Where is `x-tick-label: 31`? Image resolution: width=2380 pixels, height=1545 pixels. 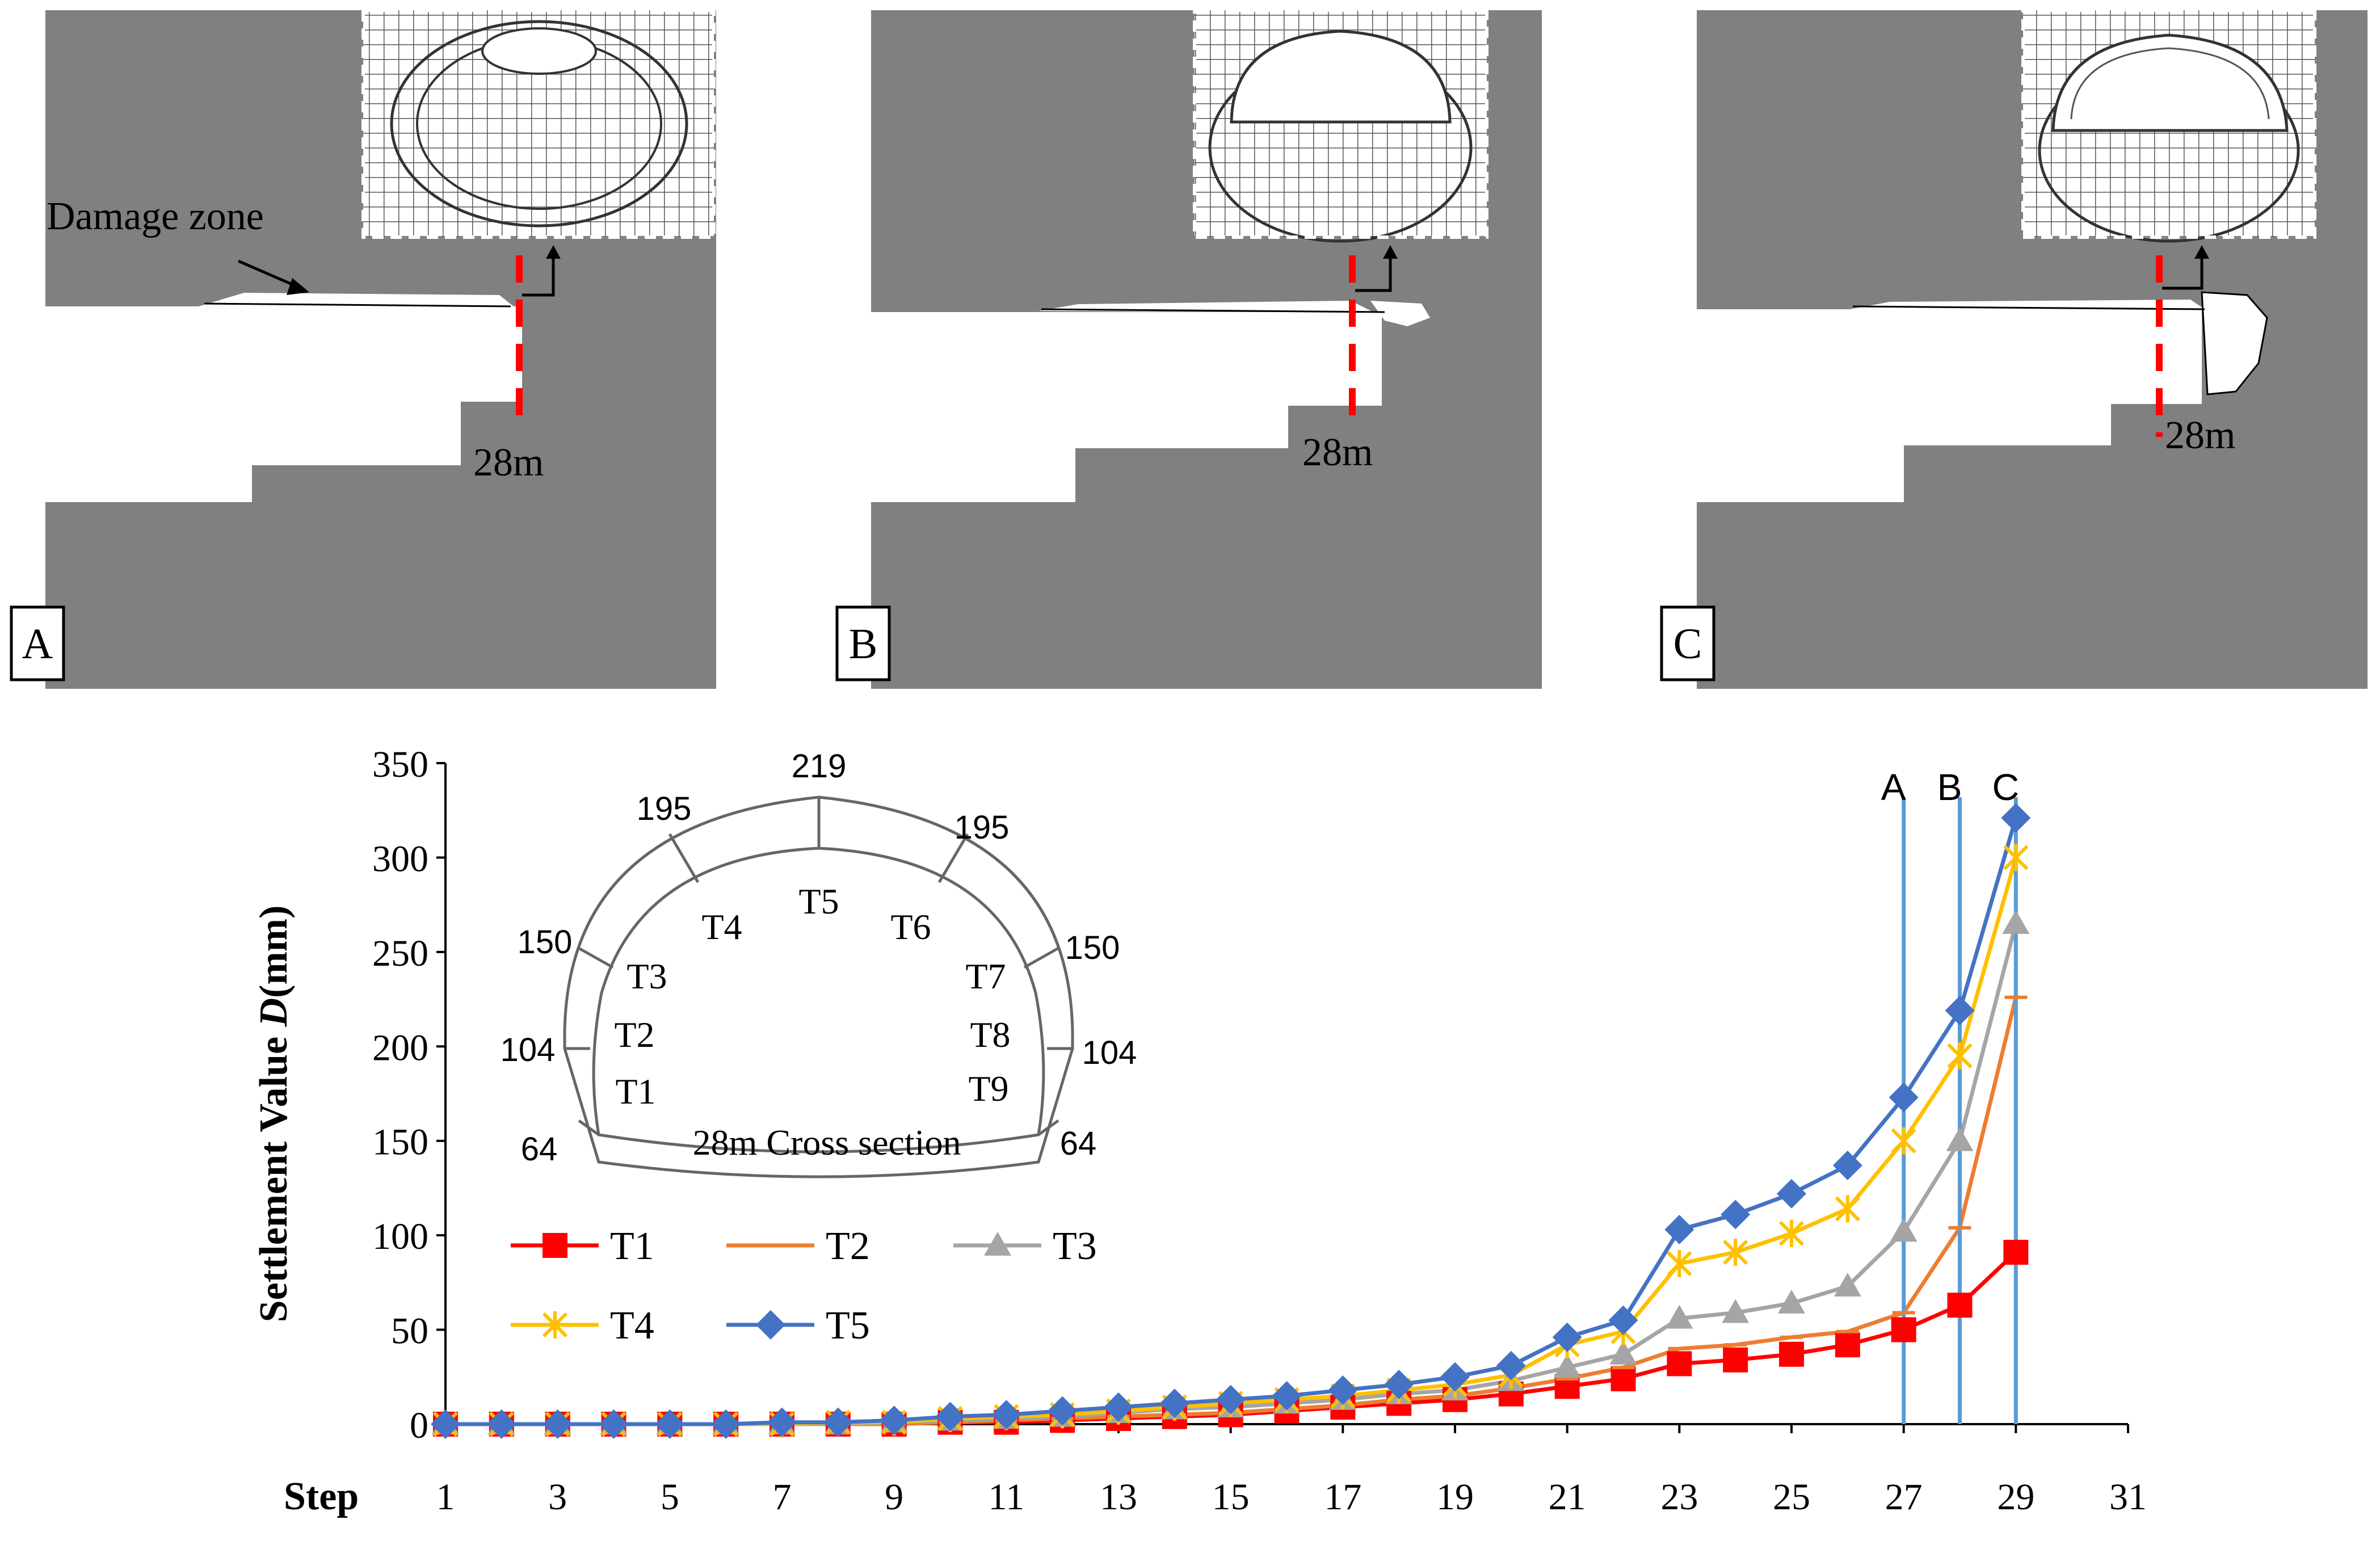 x-tick-label: 31 is located at coordinates (2128, 1497).